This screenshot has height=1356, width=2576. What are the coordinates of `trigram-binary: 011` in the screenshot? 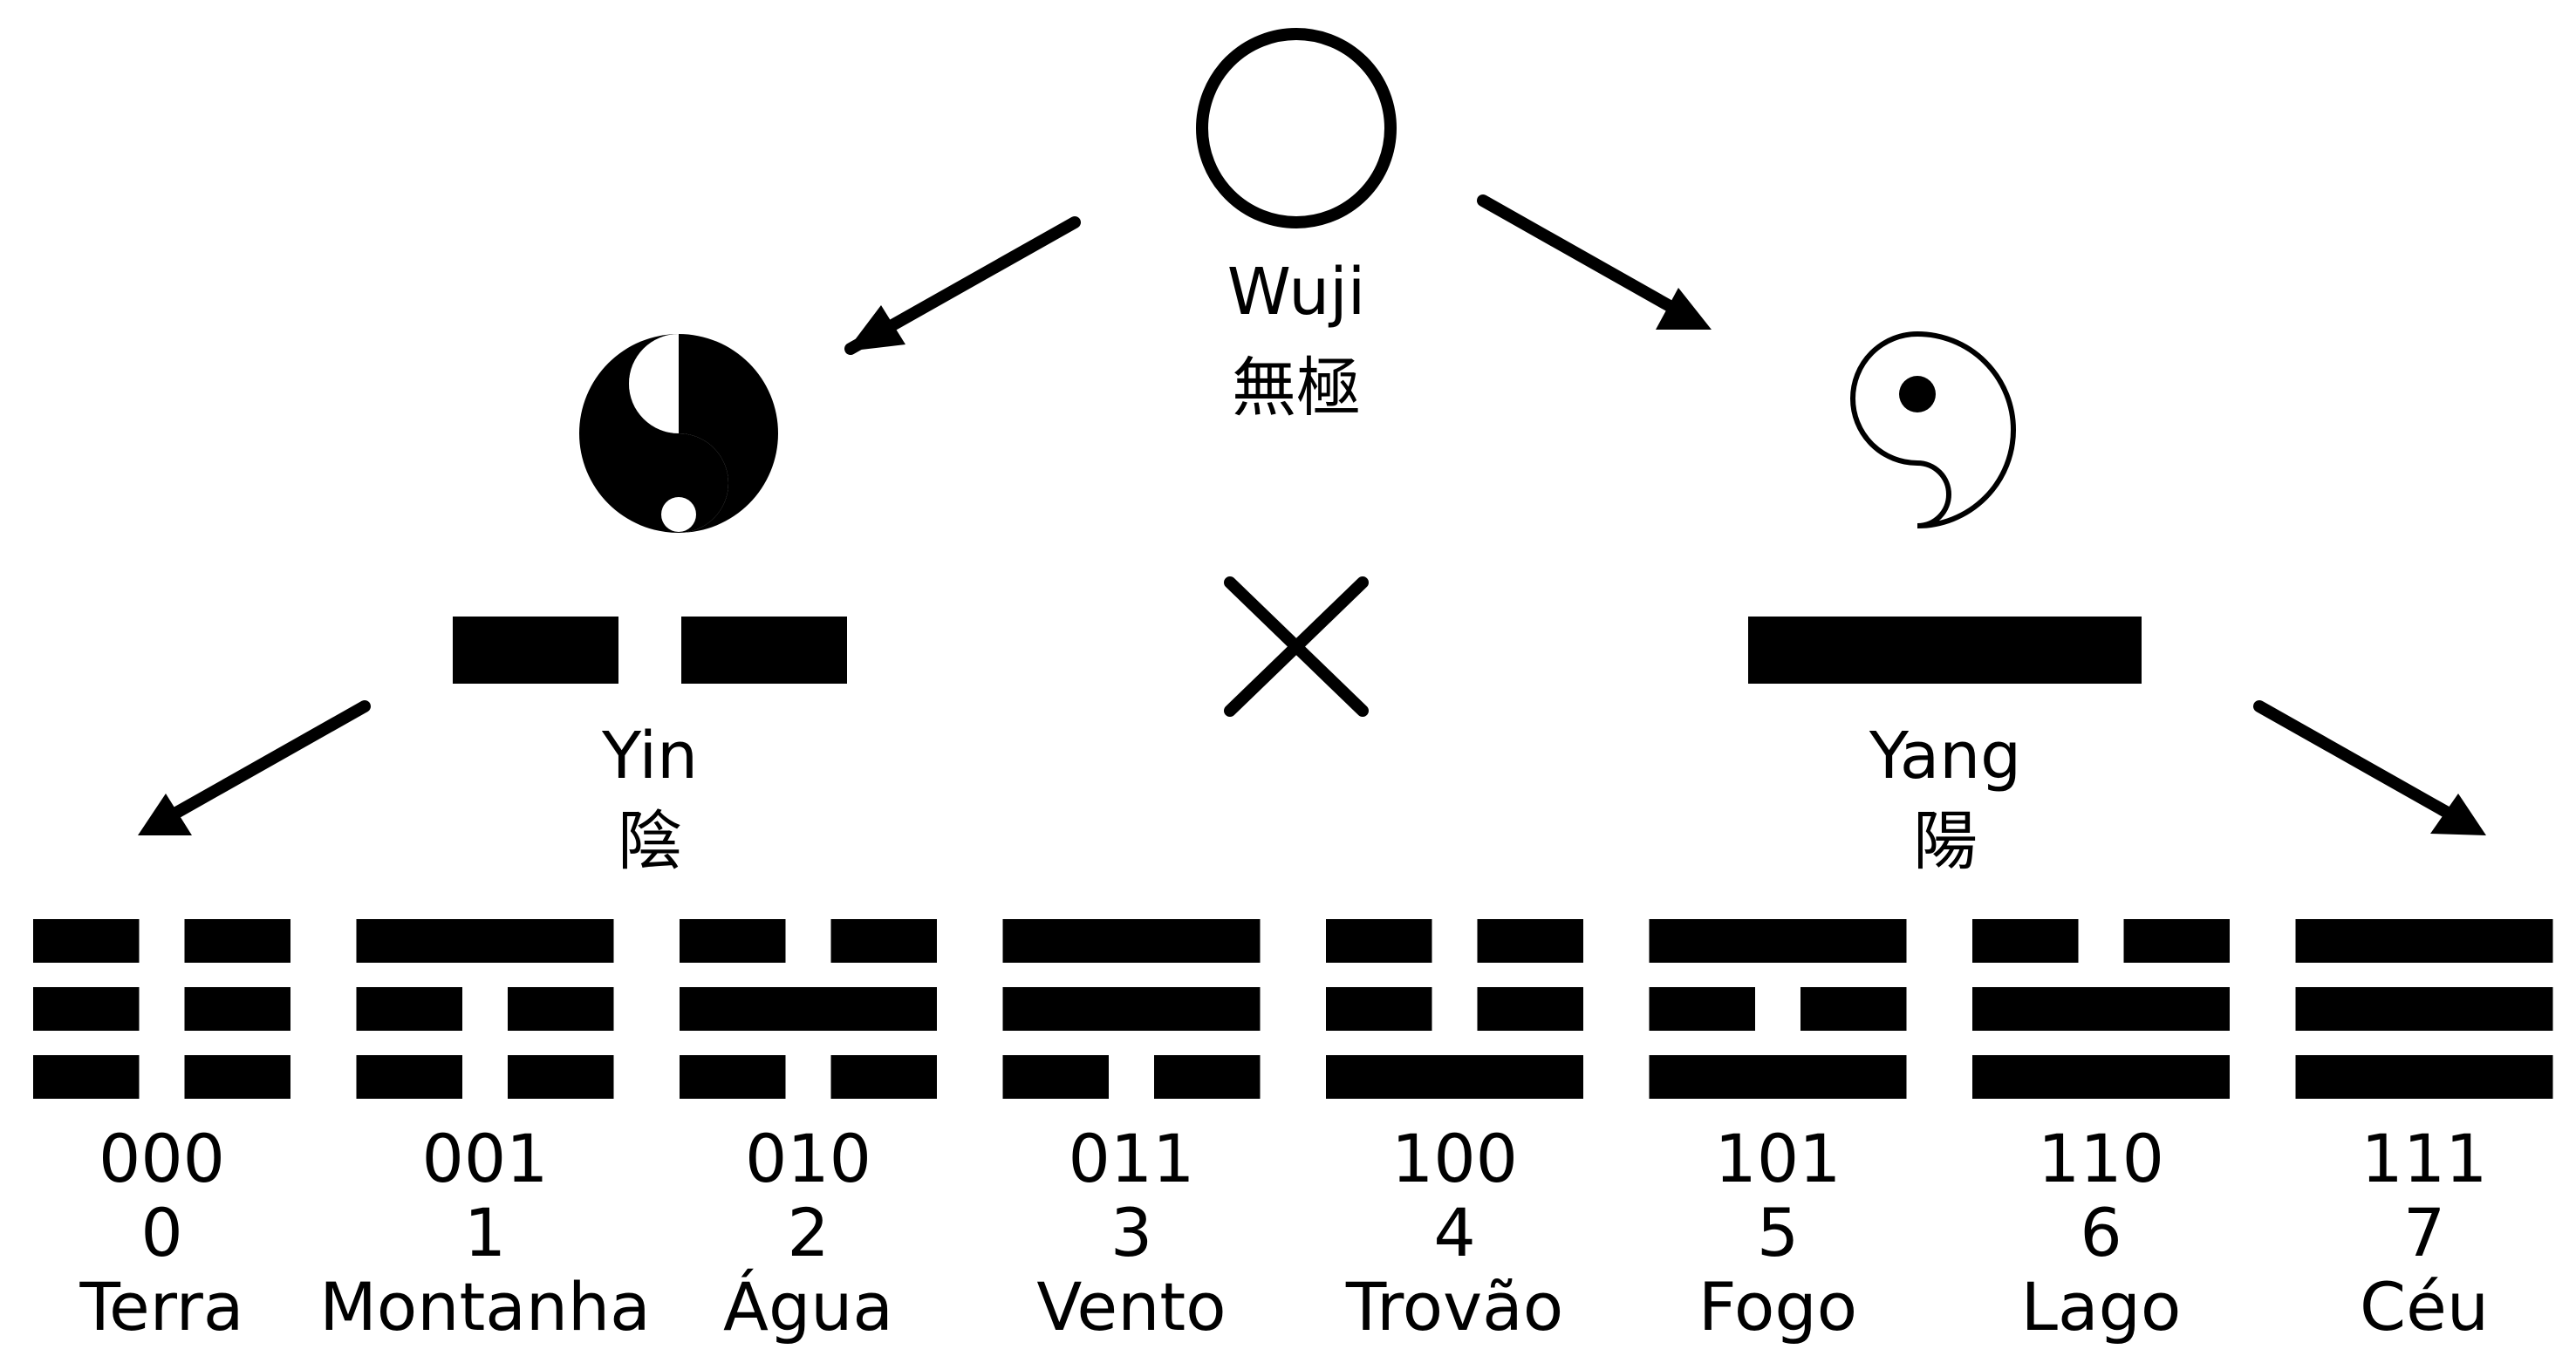 It's located at (1131, 1158).